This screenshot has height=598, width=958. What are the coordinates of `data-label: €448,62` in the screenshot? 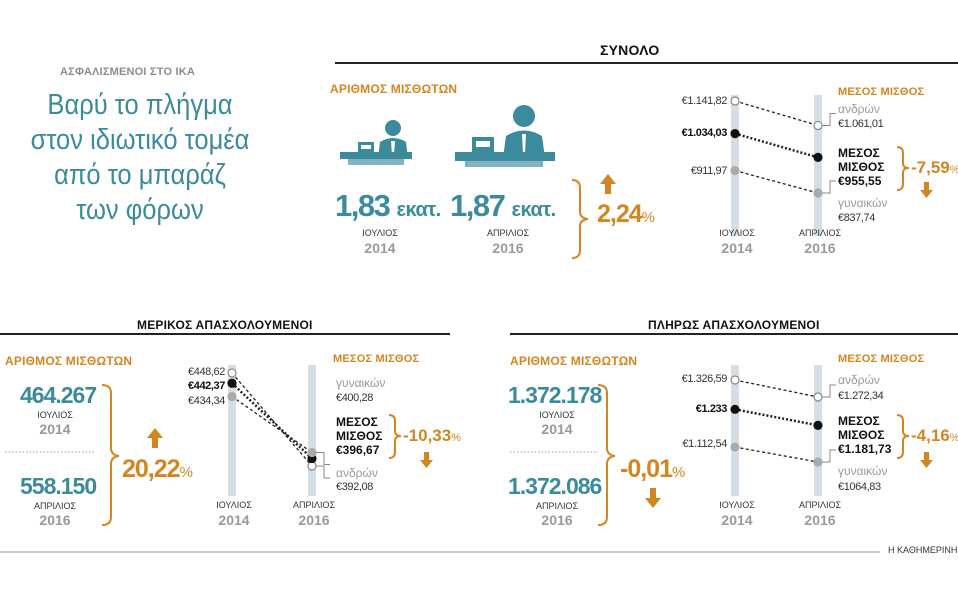 It's located at (206, 372).